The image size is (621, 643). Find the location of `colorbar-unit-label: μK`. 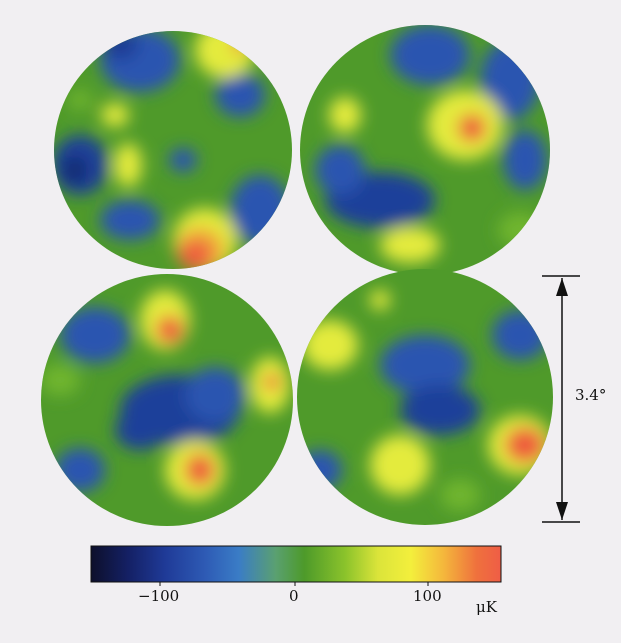

colorbar-unit-label: μK is located at coordinates (486, 607).